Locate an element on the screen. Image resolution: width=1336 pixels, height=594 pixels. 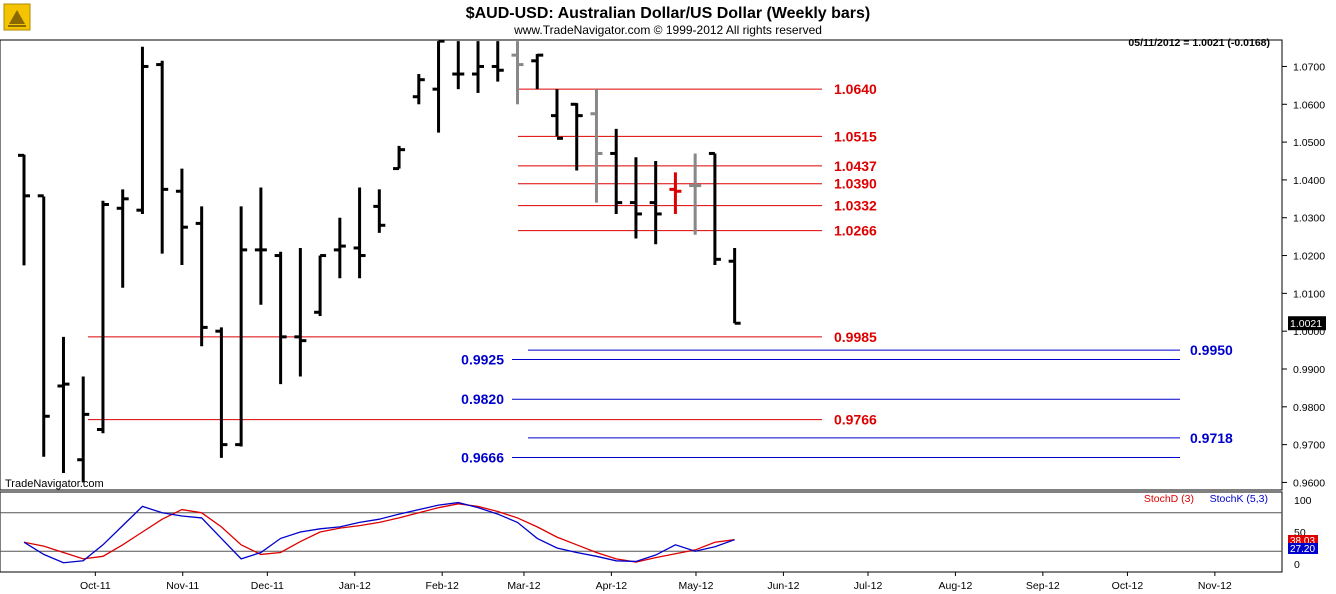
x-tick-label: Mar-12 is located at coordinates (523, 586).